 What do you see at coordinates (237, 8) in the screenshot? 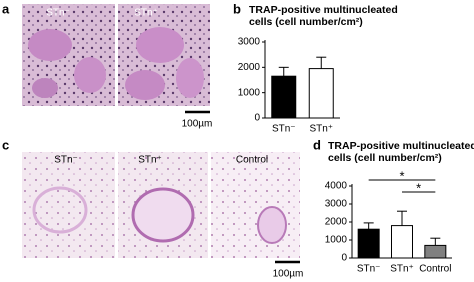
I see `panel-label: b` at bounding box center [237, 8].